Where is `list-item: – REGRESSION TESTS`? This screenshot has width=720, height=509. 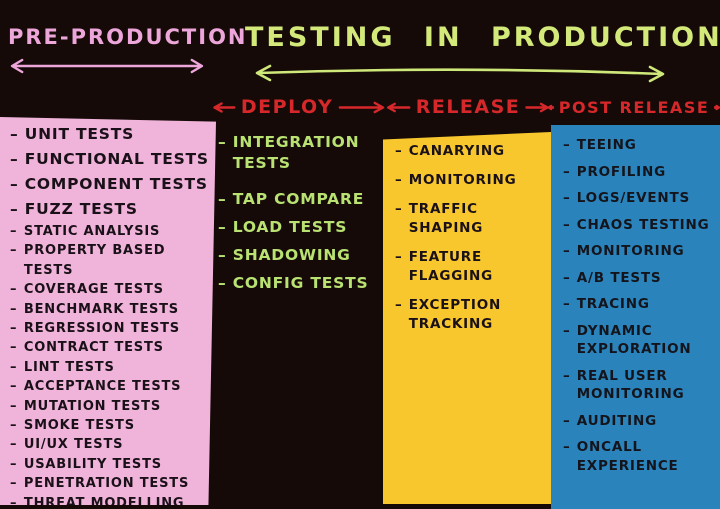
list-item: – REGRESSION TESTS is located at coordinates (110, 328).